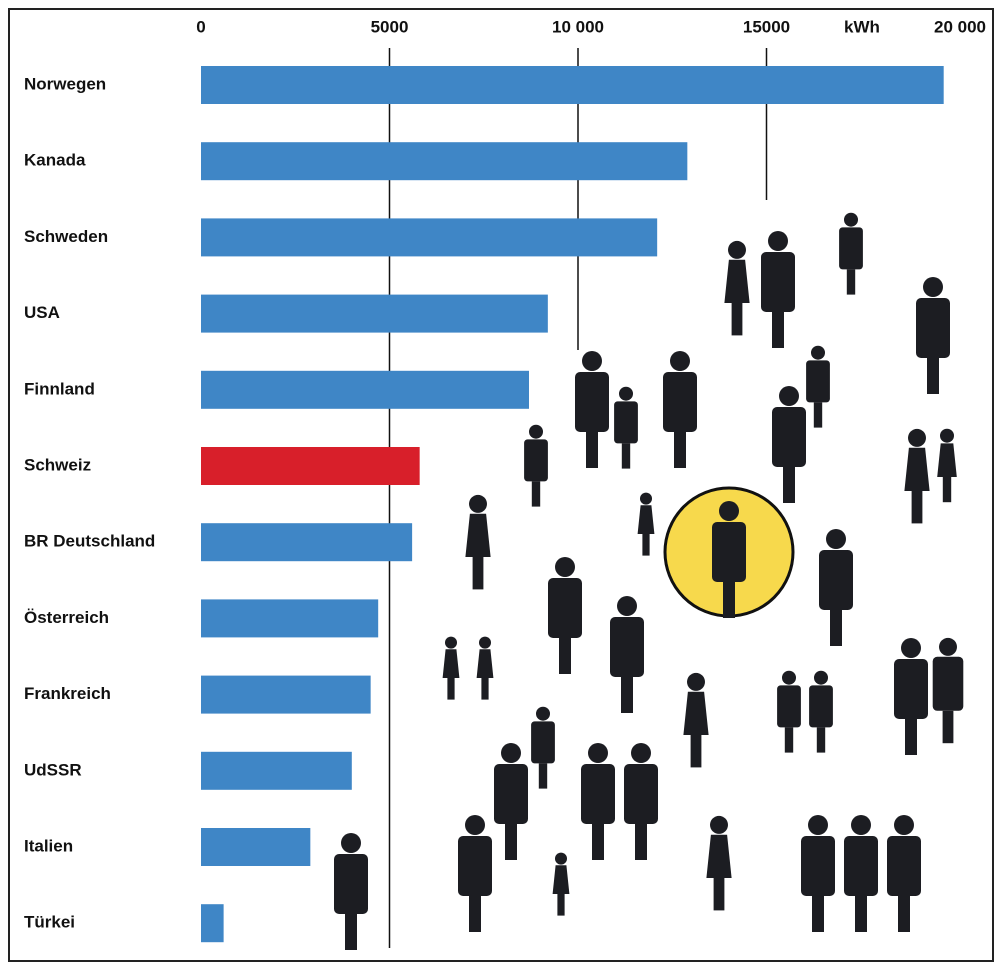 Image resolution: width=1002 pixels, height=975 pixels. I want to click on category-label: Frankreich, so click(67, 693).